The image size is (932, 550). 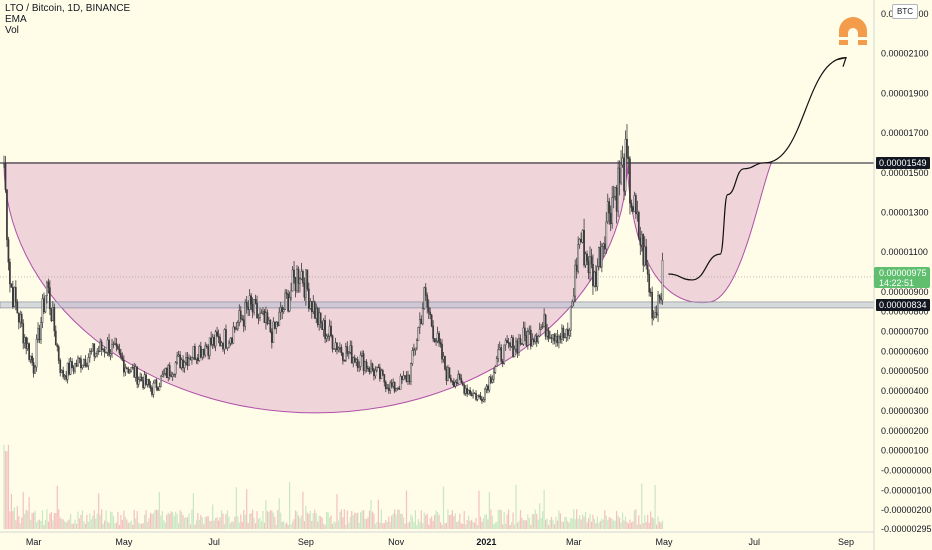 I want to click on ema-indicator-label: EMA, so click(x=16, y=19).